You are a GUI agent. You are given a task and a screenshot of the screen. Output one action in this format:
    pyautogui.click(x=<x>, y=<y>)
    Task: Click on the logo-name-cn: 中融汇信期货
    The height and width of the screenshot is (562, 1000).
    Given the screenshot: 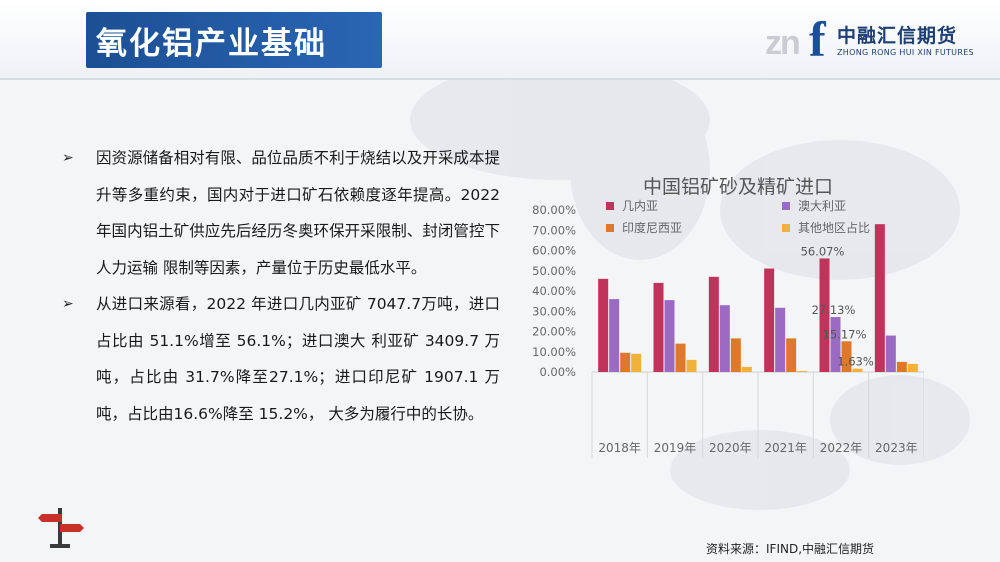 What is the action you would take?
    pyautogui.click(x=897, y=36)
    